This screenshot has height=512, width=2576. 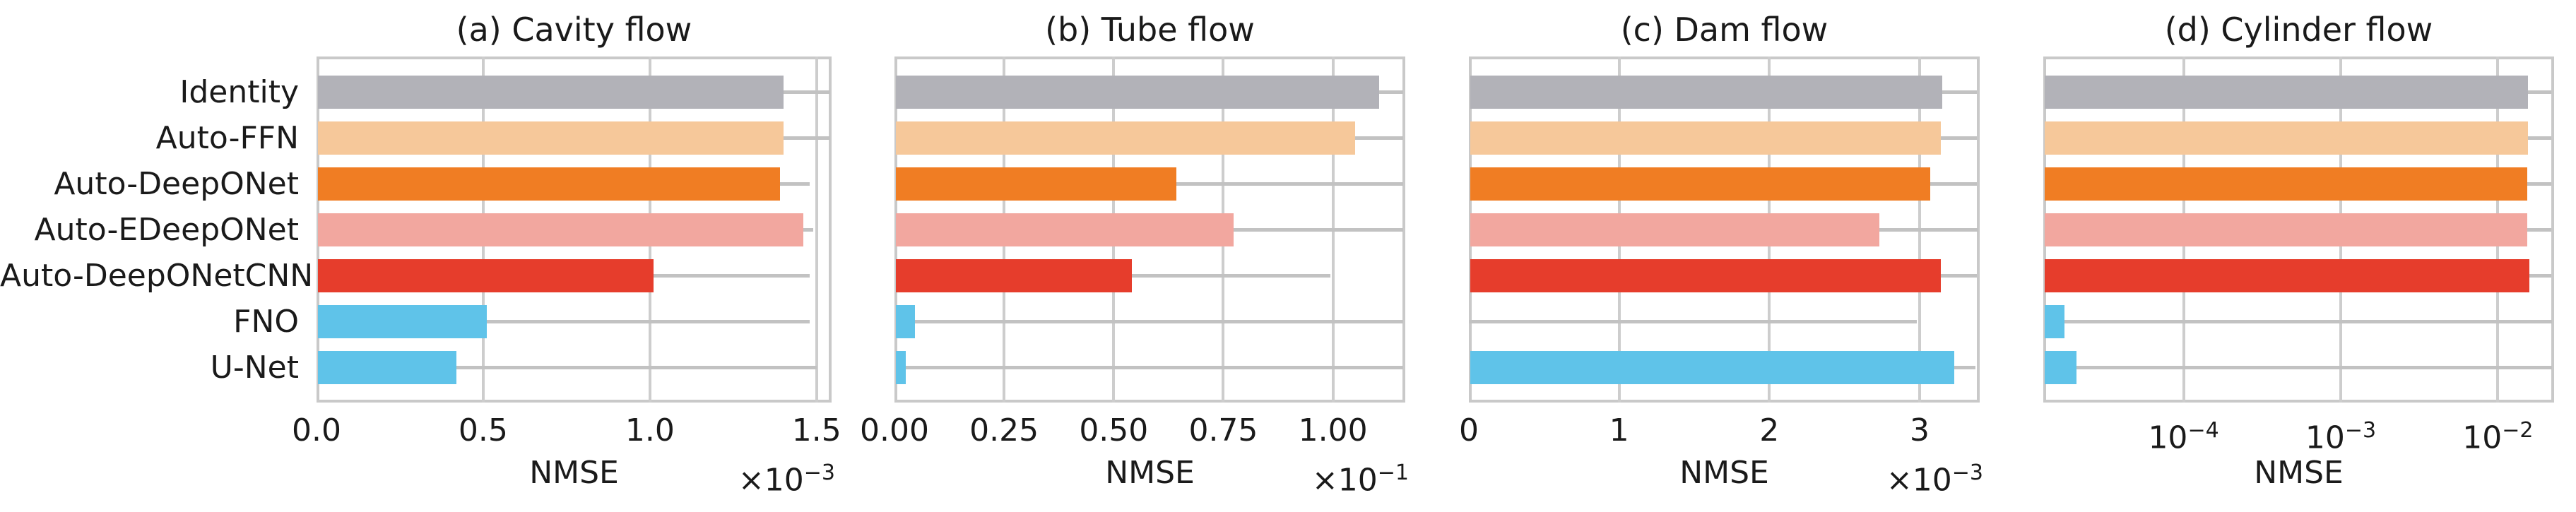 What do you see at coordinates (1114, 430) in the screenshot?
I see `x-tick-label: 0.50` at bounding box center [1114, 430].